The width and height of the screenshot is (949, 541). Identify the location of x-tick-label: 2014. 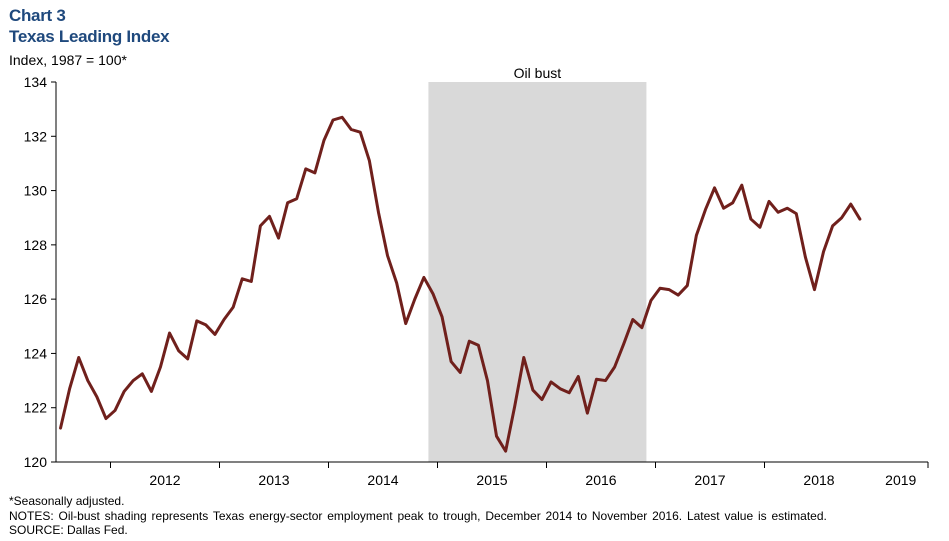
(382, 480).